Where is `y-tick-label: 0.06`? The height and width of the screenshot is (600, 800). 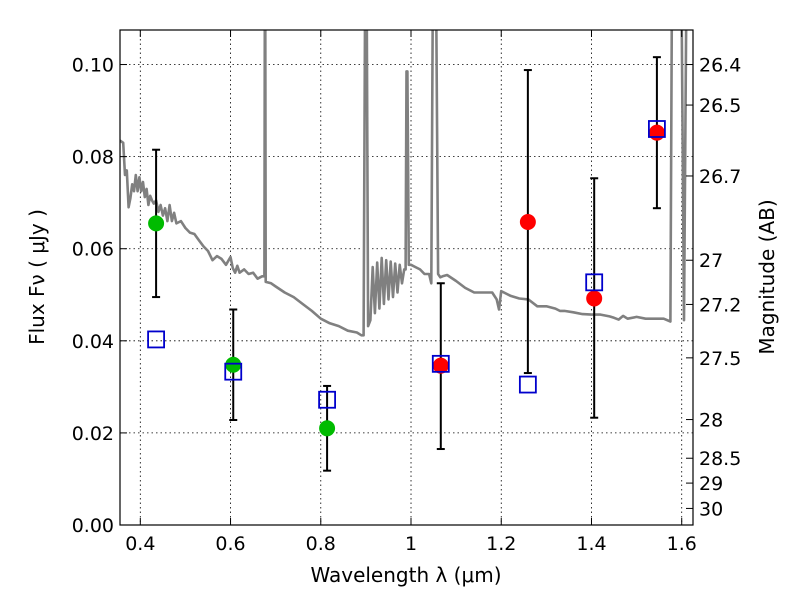
y-tick-label: 0.06 is located at coordinates (93, 250).